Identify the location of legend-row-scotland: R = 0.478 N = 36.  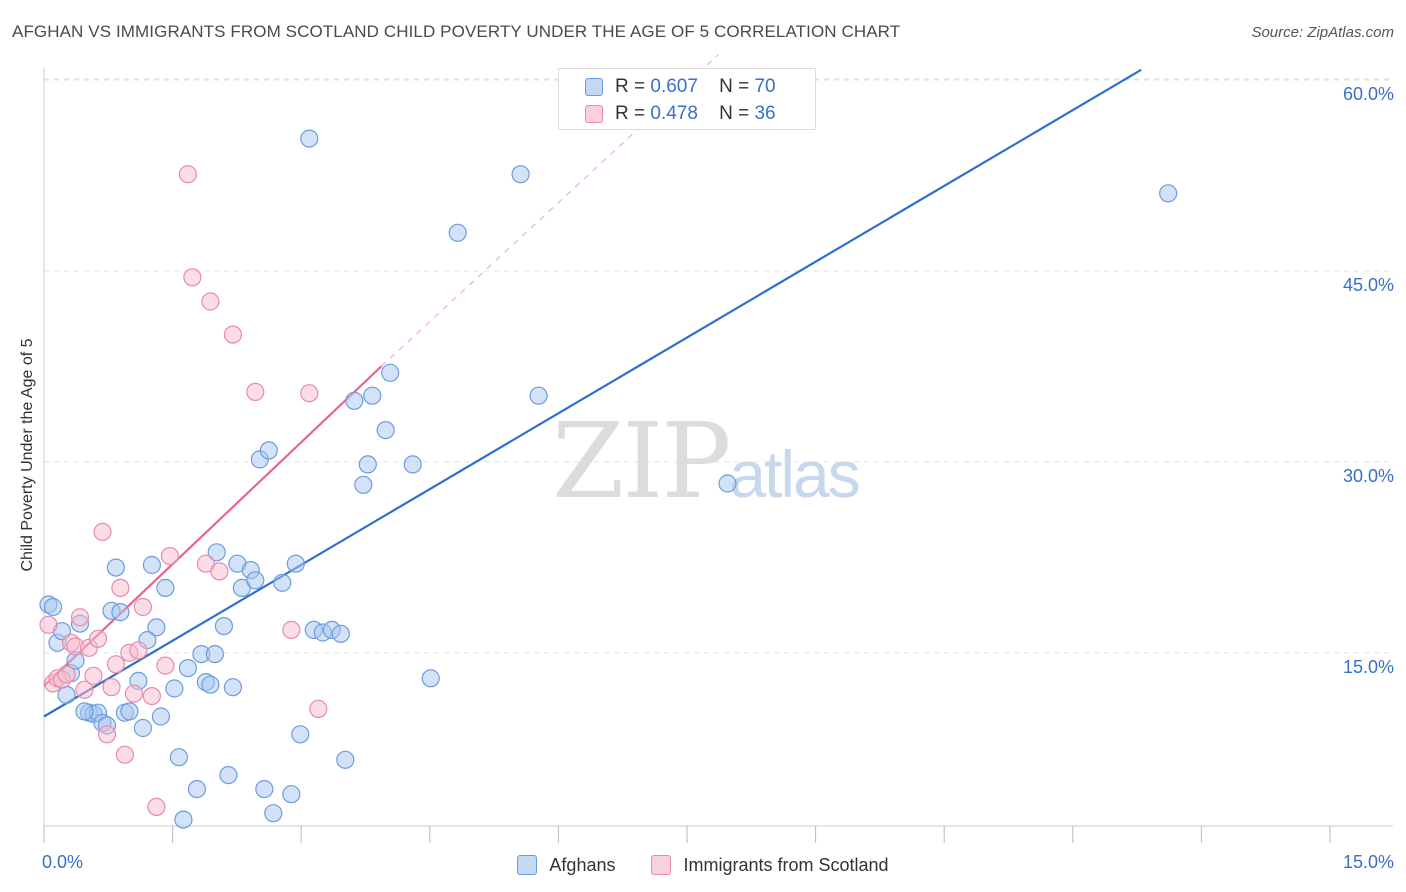
(680, 114).